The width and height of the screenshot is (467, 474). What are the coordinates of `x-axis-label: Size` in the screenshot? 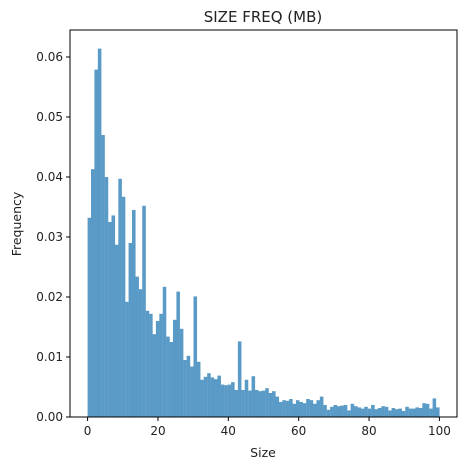 It's located at (263, 452).